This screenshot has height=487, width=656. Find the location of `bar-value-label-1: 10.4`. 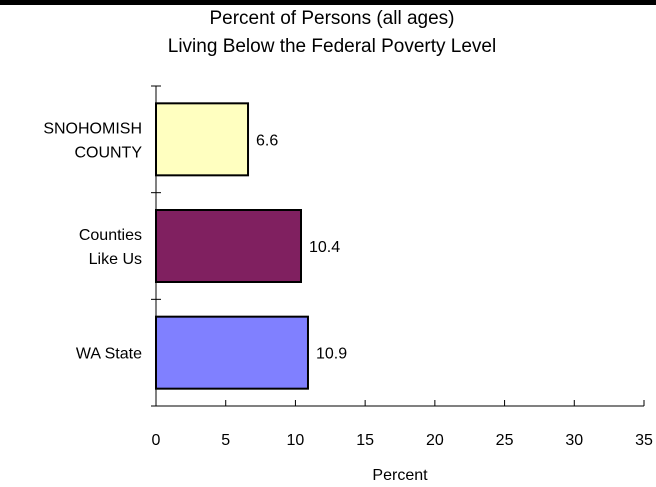

bar-value-label-1: 10.4 is located at coordinates (324, 247).